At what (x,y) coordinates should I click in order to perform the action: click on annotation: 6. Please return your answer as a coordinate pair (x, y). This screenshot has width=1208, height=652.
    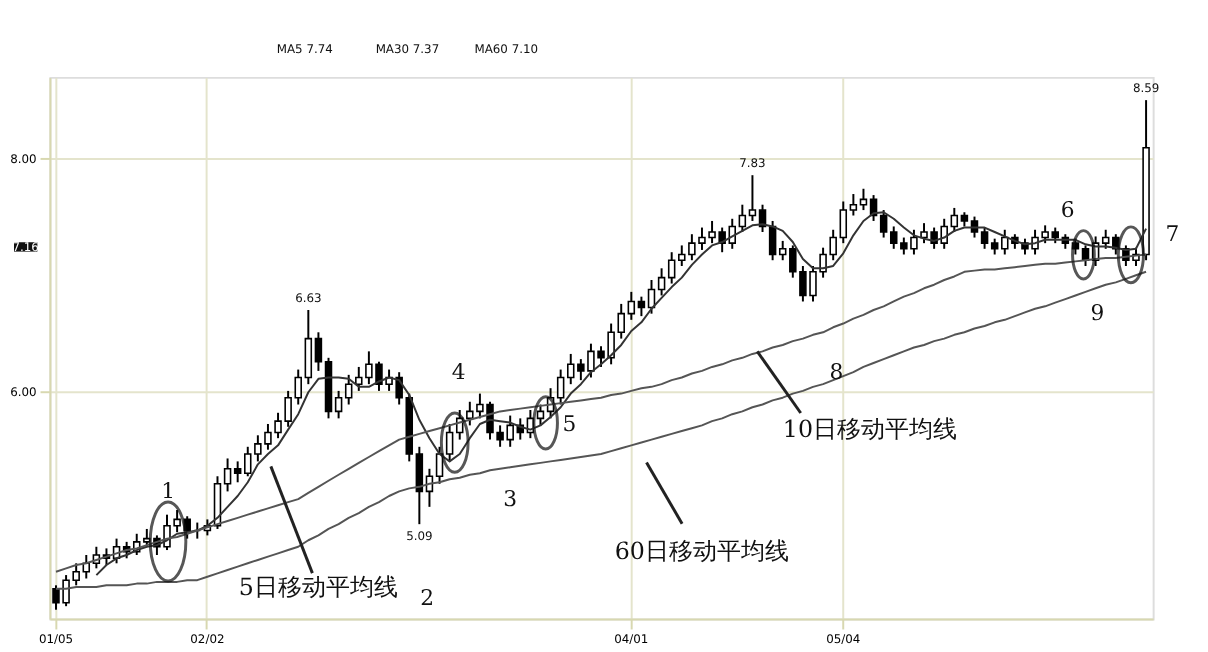
    Looking at the image, I should click on (1067, 210).